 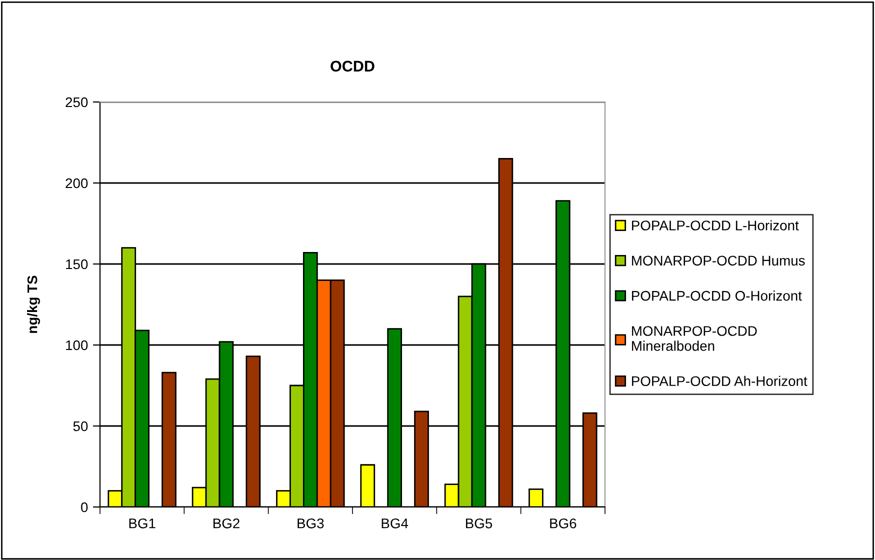 I want to click on y-axis-title: ng/kg TS, so click(x=33, y=304).